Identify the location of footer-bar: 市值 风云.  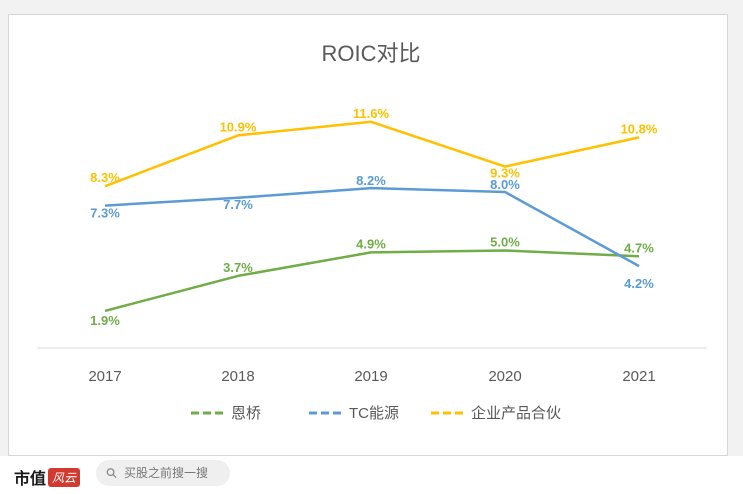
(371, 475).